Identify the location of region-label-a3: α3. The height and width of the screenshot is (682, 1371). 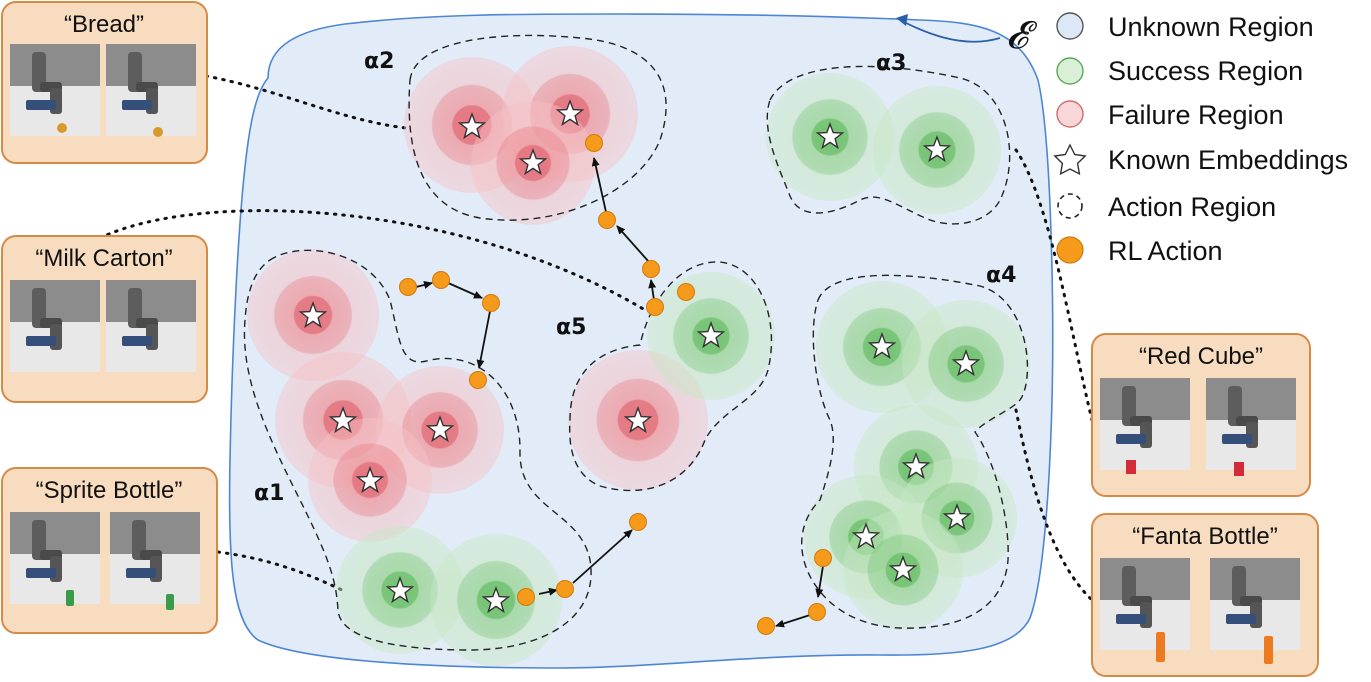
(891, 63).